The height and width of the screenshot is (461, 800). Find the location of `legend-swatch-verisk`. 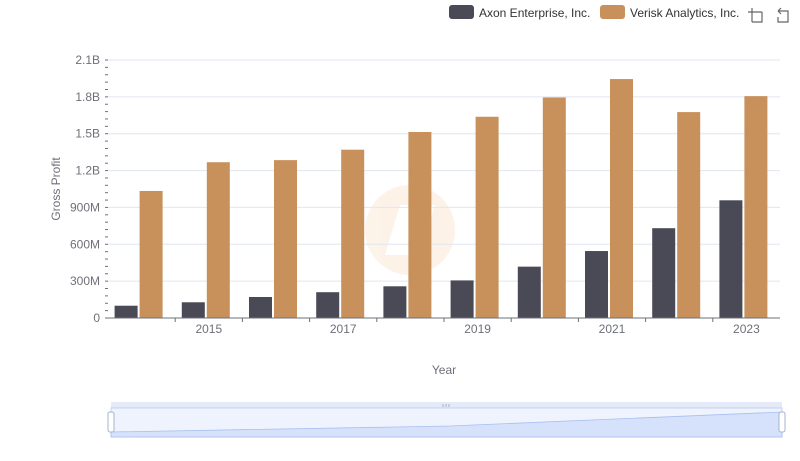

legend-swatch-verisk is located at coordinates (612, 12).